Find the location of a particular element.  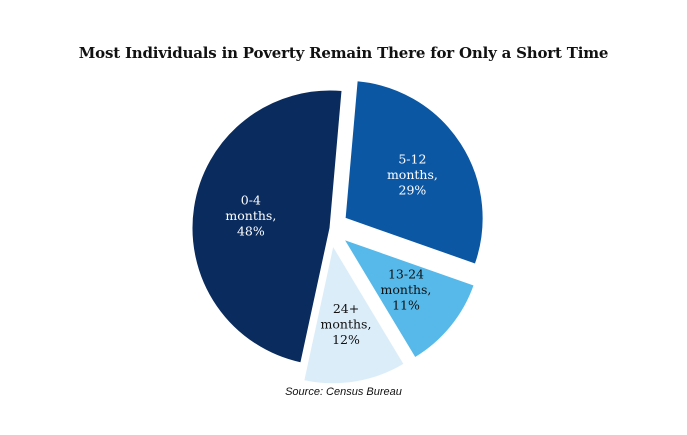

slice-label: 13-24 is located at coordinates (406, 273).